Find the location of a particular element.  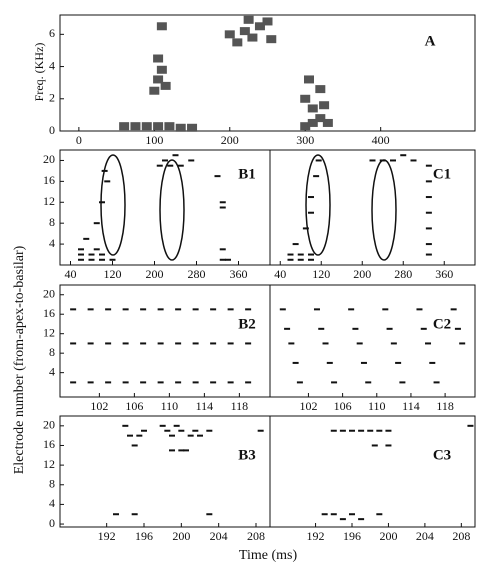

x-tick-label: 100 is located at coordinates (154, 140).